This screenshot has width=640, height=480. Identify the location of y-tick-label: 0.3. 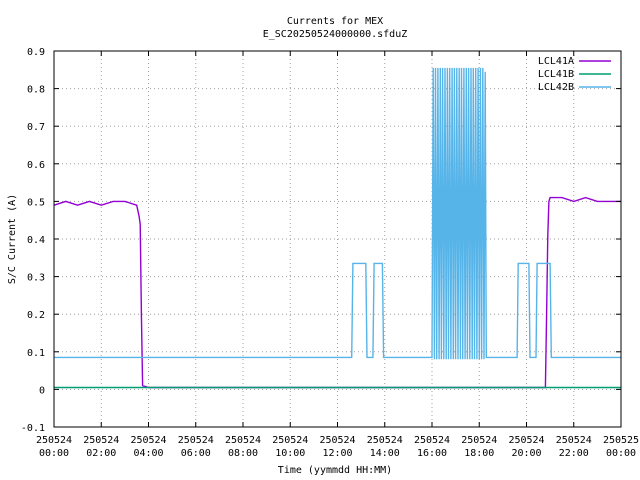
(36, 278).